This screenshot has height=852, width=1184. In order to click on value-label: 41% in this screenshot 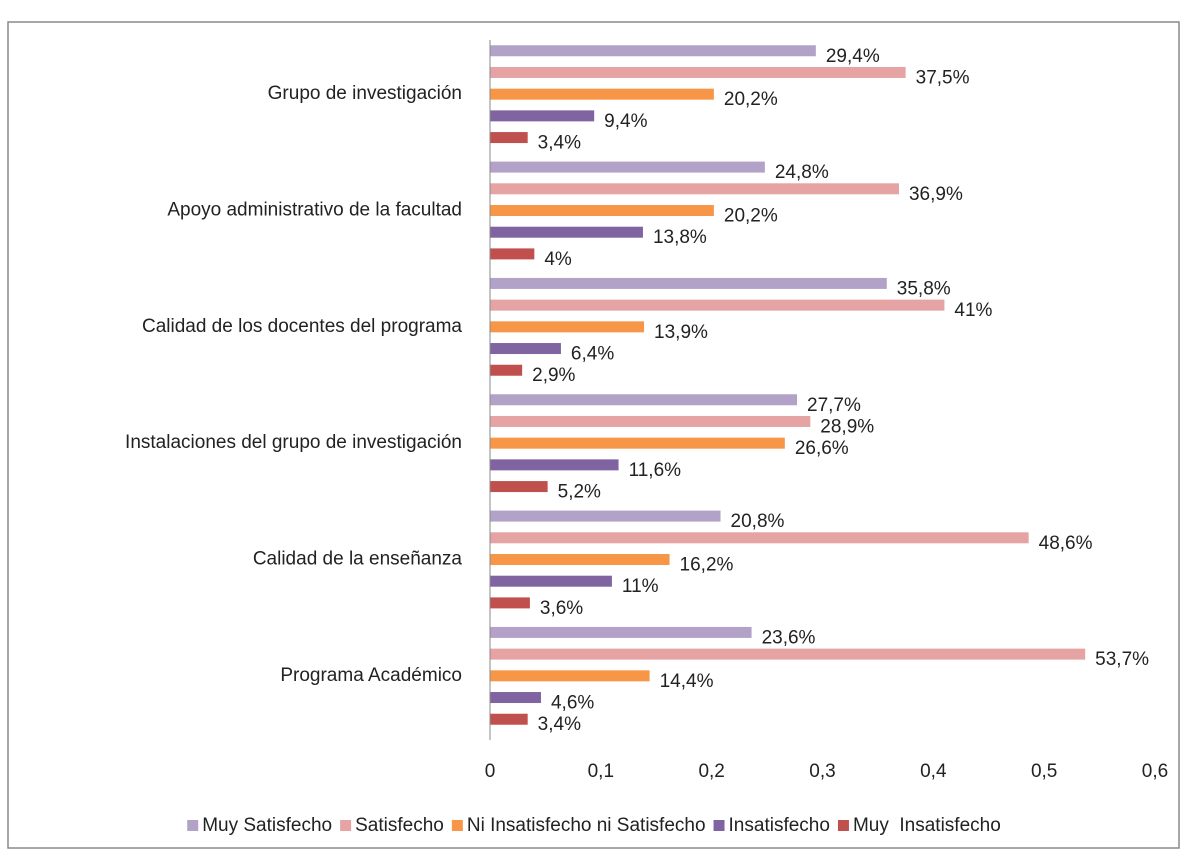, I will do `click(973, 310)`.